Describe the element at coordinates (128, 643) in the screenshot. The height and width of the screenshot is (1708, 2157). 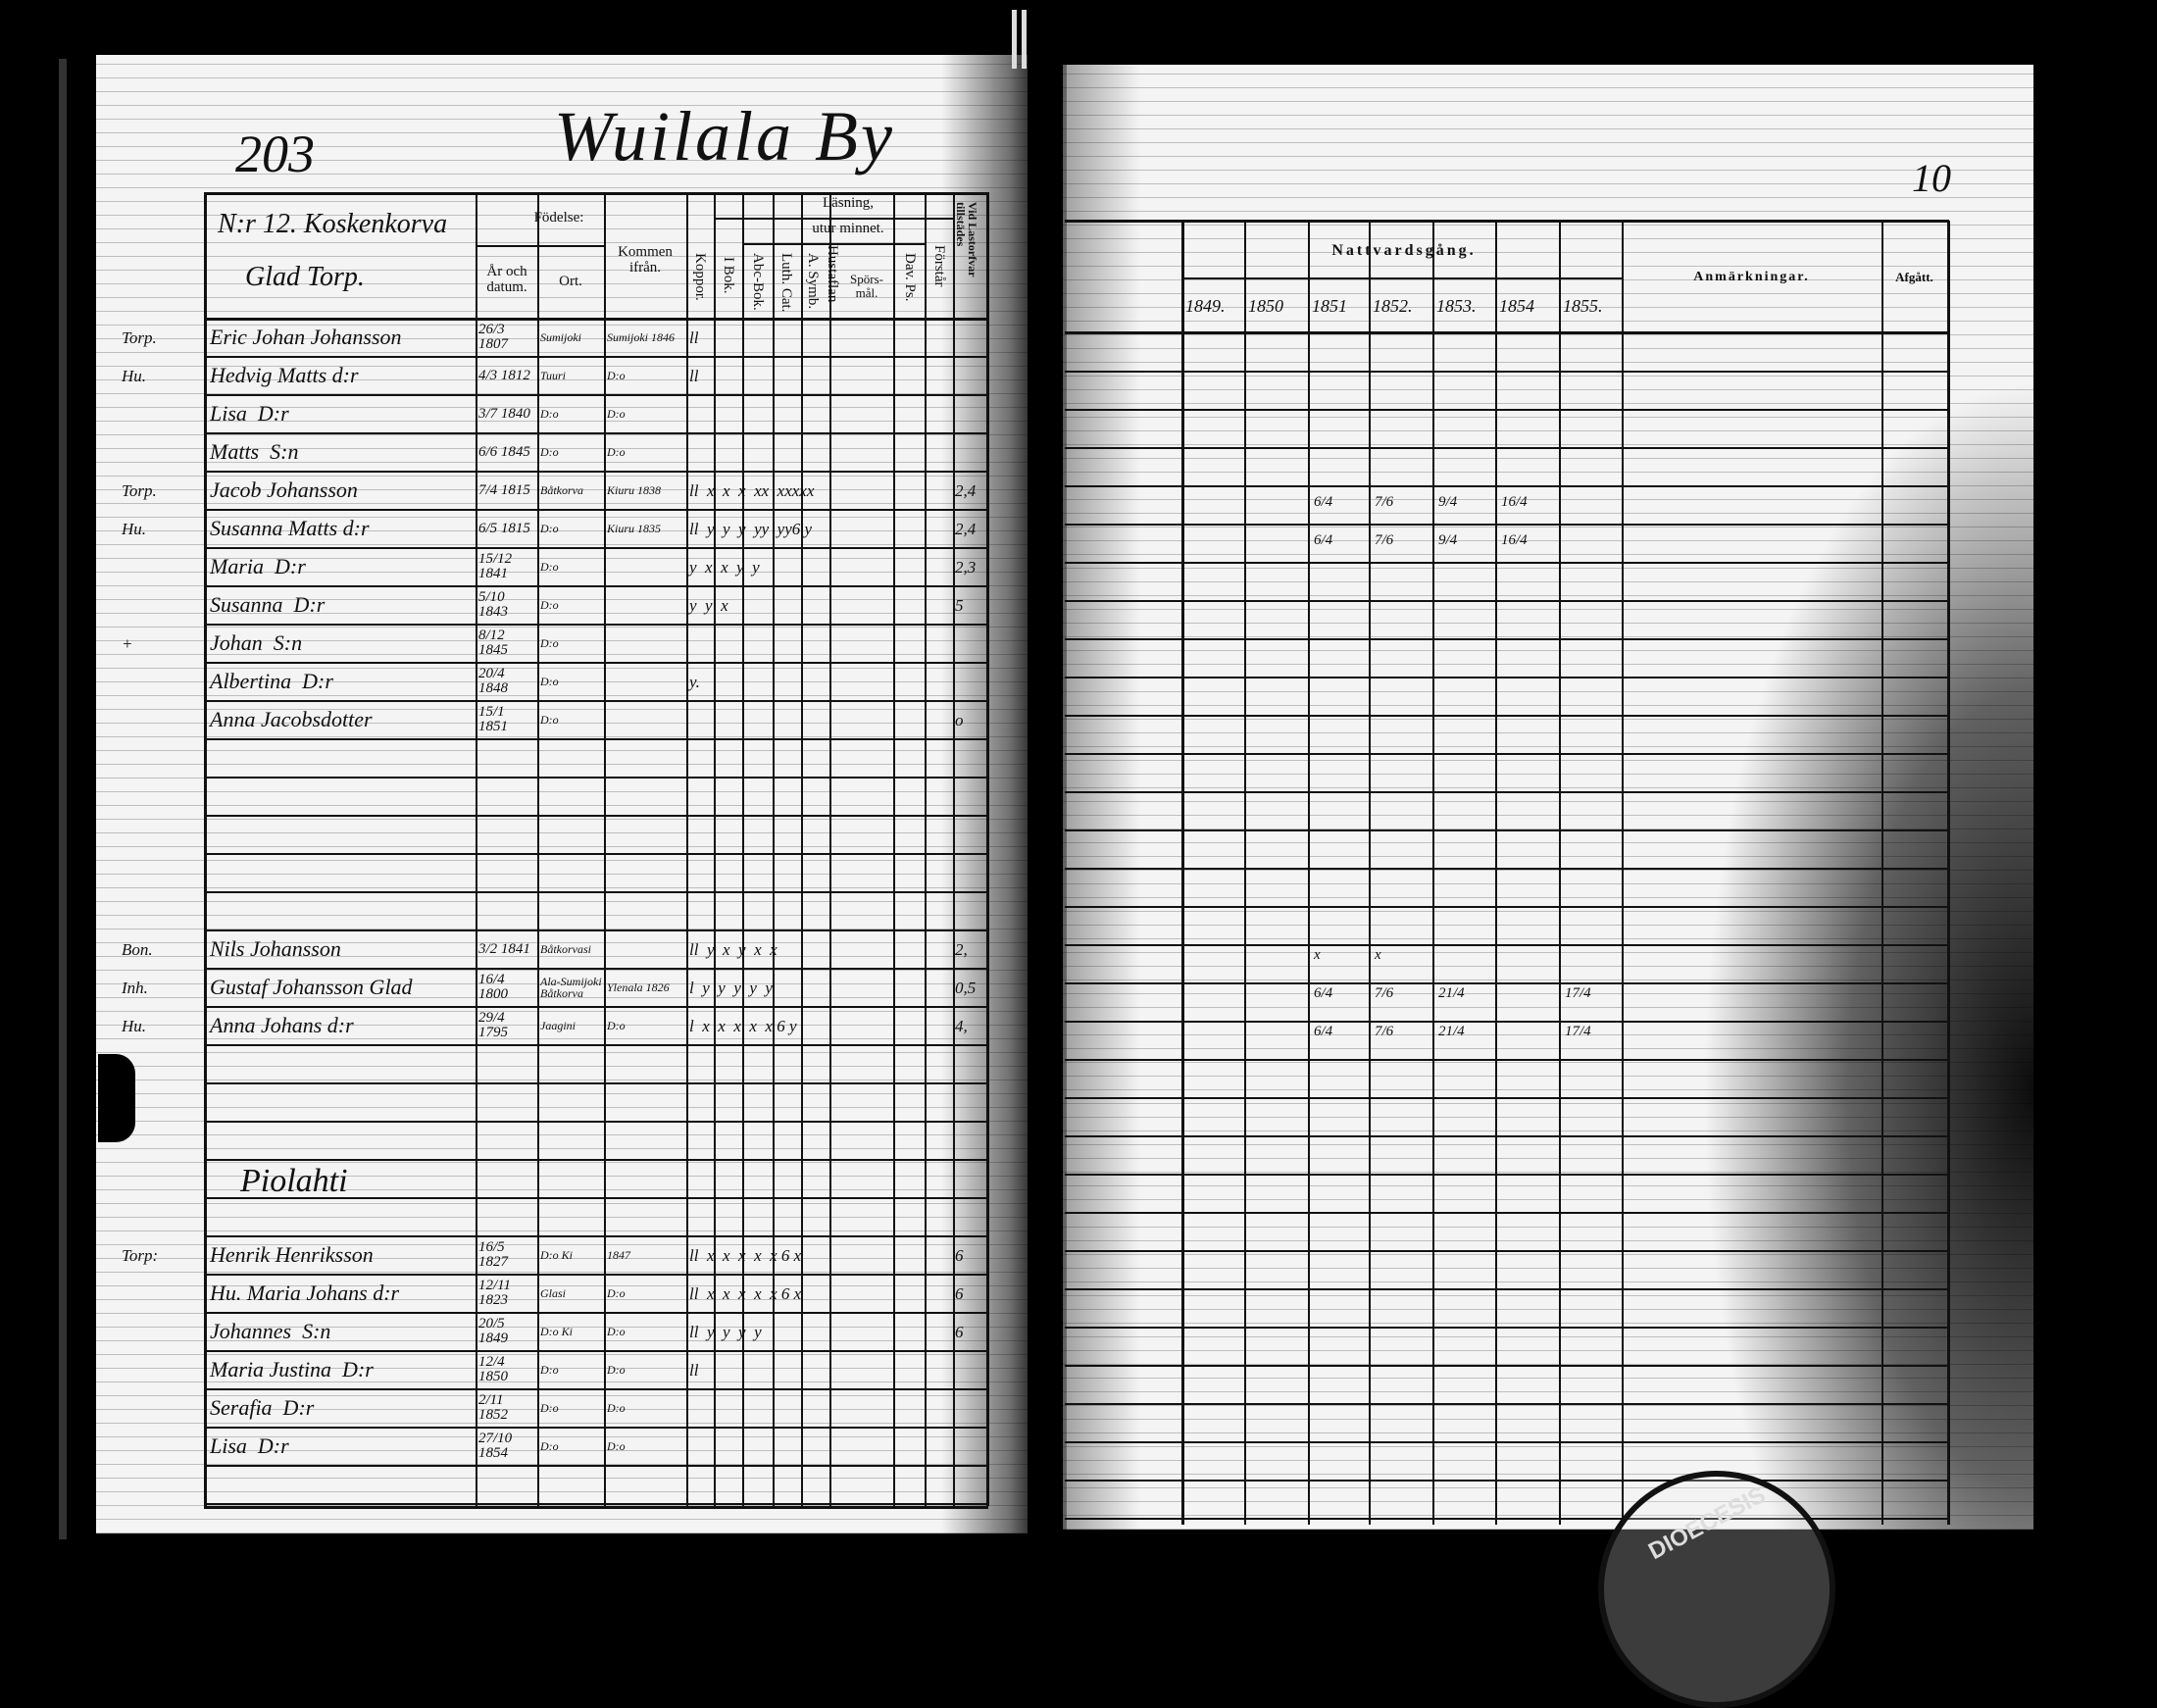
I see `entry-margin-note: +` at that location.